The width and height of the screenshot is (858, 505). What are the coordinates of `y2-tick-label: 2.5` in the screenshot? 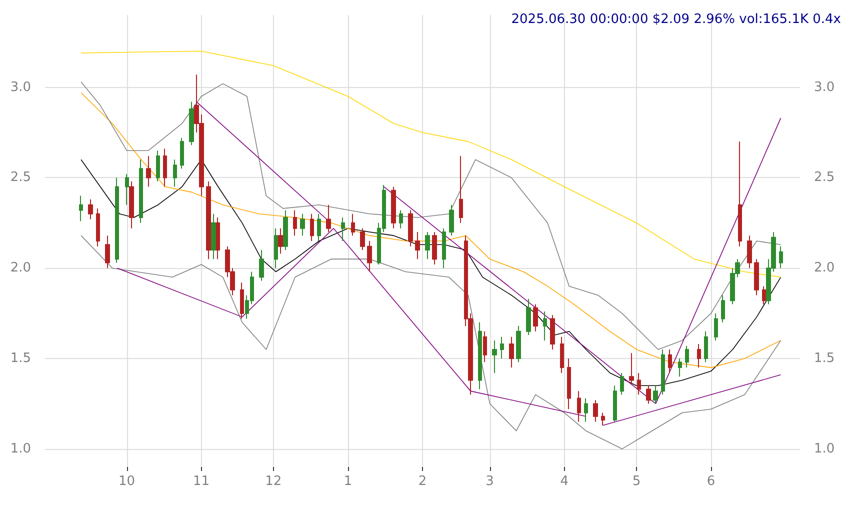 It's located at (824, 178).